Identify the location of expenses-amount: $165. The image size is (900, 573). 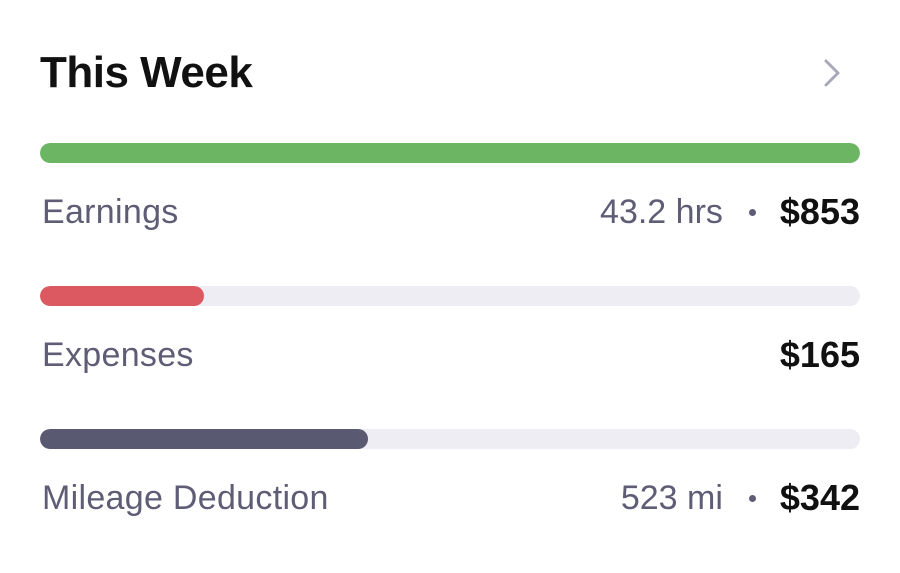
(819, 354).